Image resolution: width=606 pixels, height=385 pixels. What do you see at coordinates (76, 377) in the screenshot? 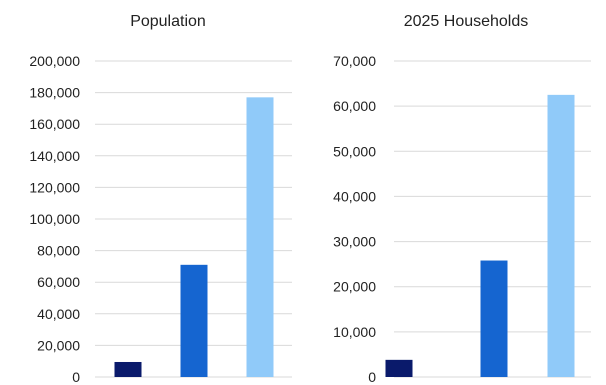
I see `population-y-tick-label: 0` at bounding box center [76, 377].